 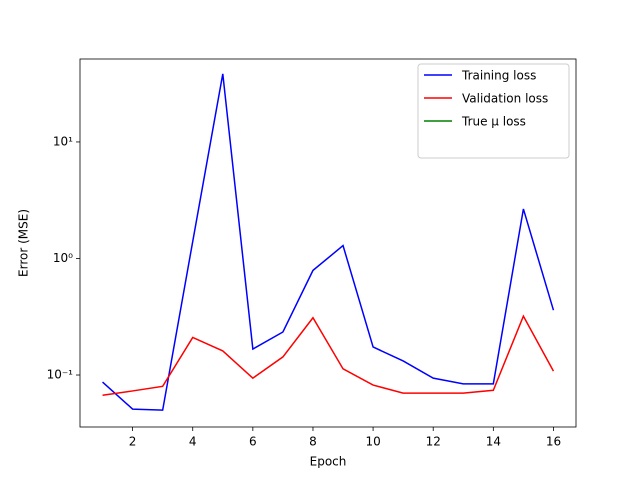 What do you see at coordinates (313, 442) in the screenshot?
I see `x-tick-label: 8` at bounding box center [313, 442].